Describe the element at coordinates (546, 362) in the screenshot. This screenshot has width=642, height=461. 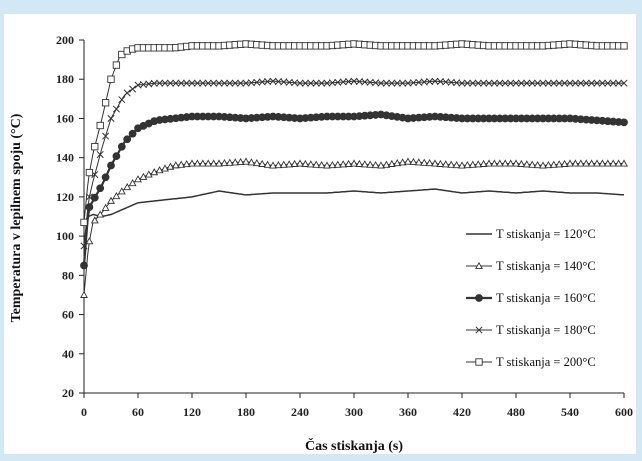
I see `legend-label: T stiskanja = 200°C` at that location.